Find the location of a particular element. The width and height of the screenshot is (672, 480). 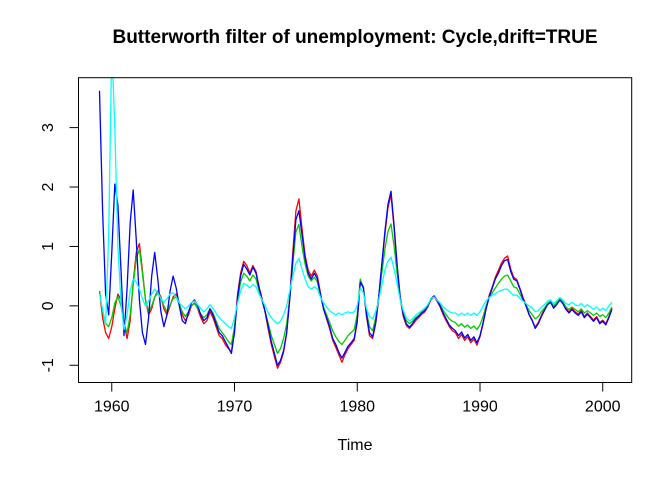

x-tick-label: 1970 is located at coordinates (235, 407).